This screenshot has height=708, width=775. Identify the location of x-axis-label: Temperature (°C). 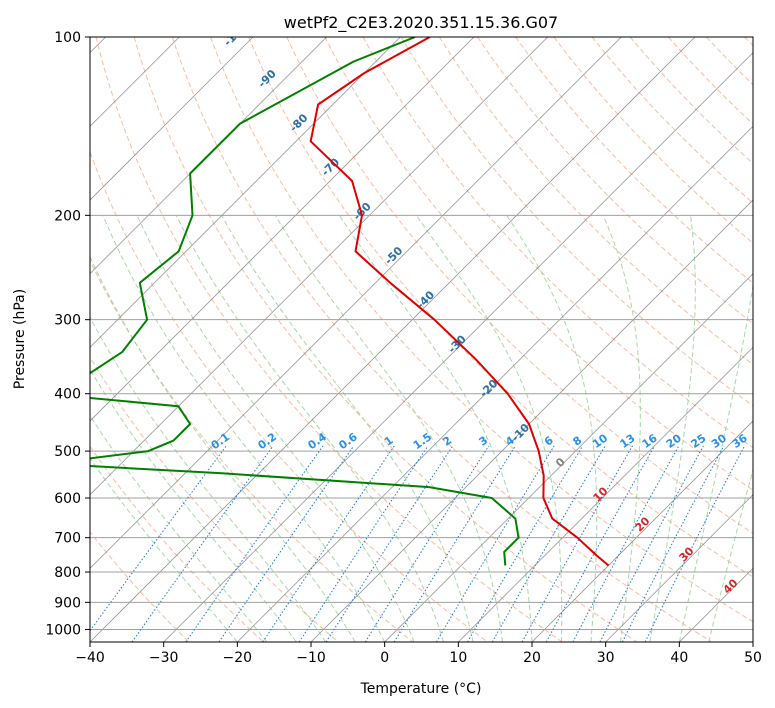
(421, 689).